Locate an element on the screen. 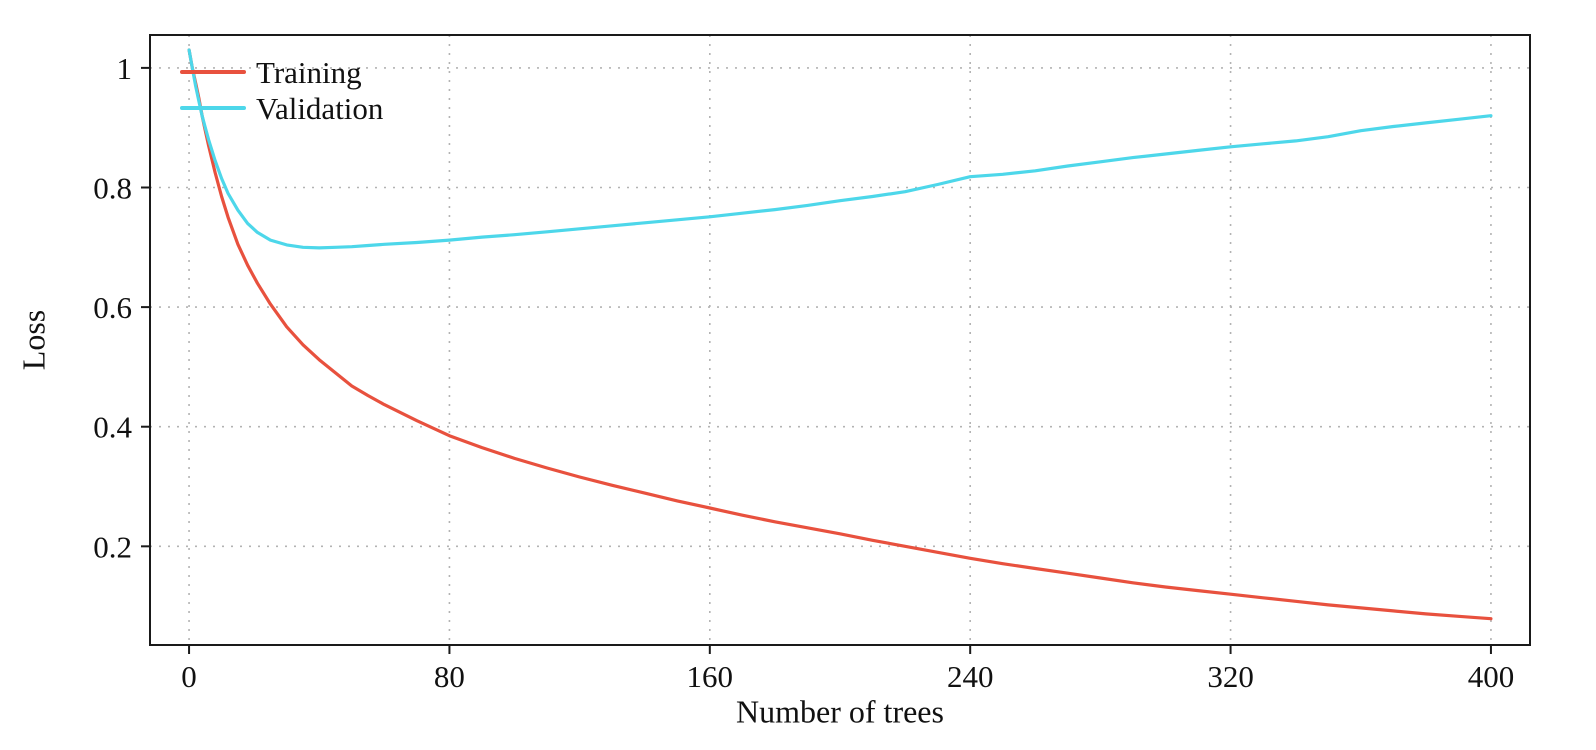 The height and width of the screenshot is (750, 1596). legend: Training Validation is located at coordinates (281, 90).